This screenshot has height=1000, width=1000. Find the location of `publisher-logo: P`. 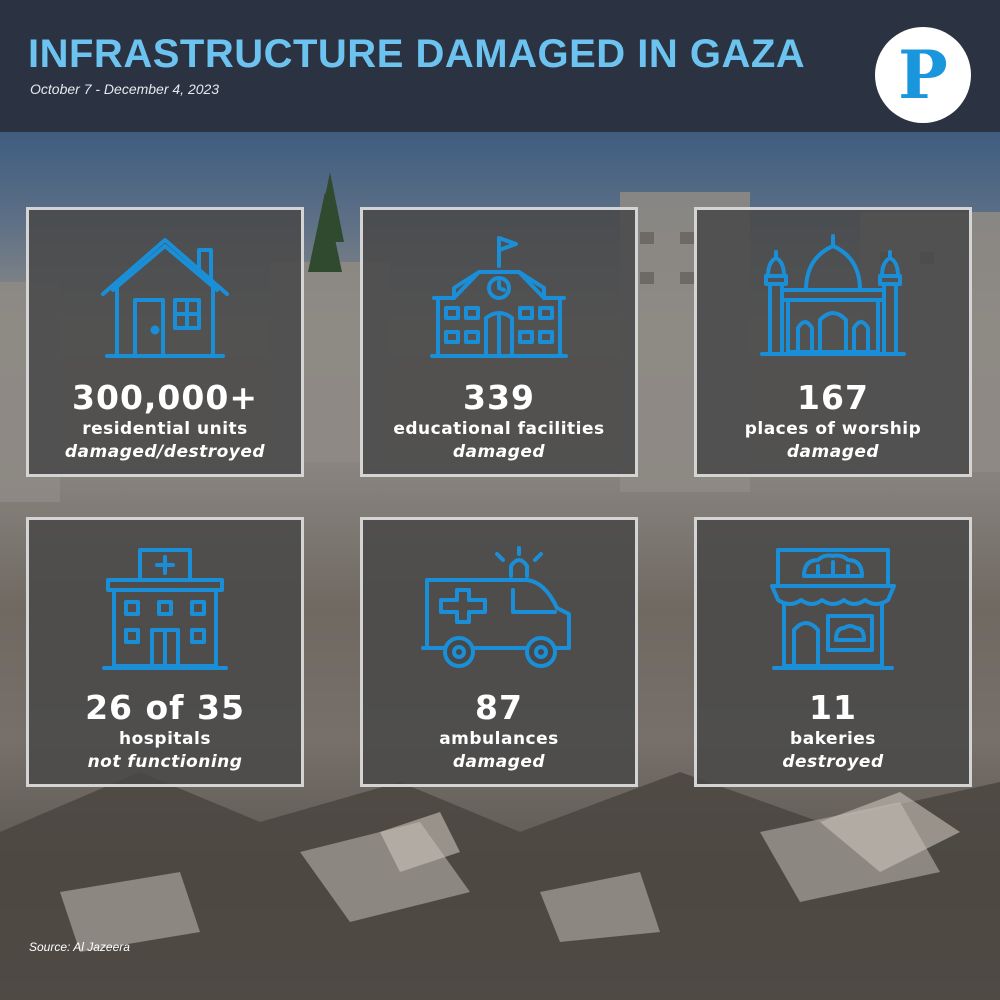

publisher-logo: P is located at coordinates (923, 75).